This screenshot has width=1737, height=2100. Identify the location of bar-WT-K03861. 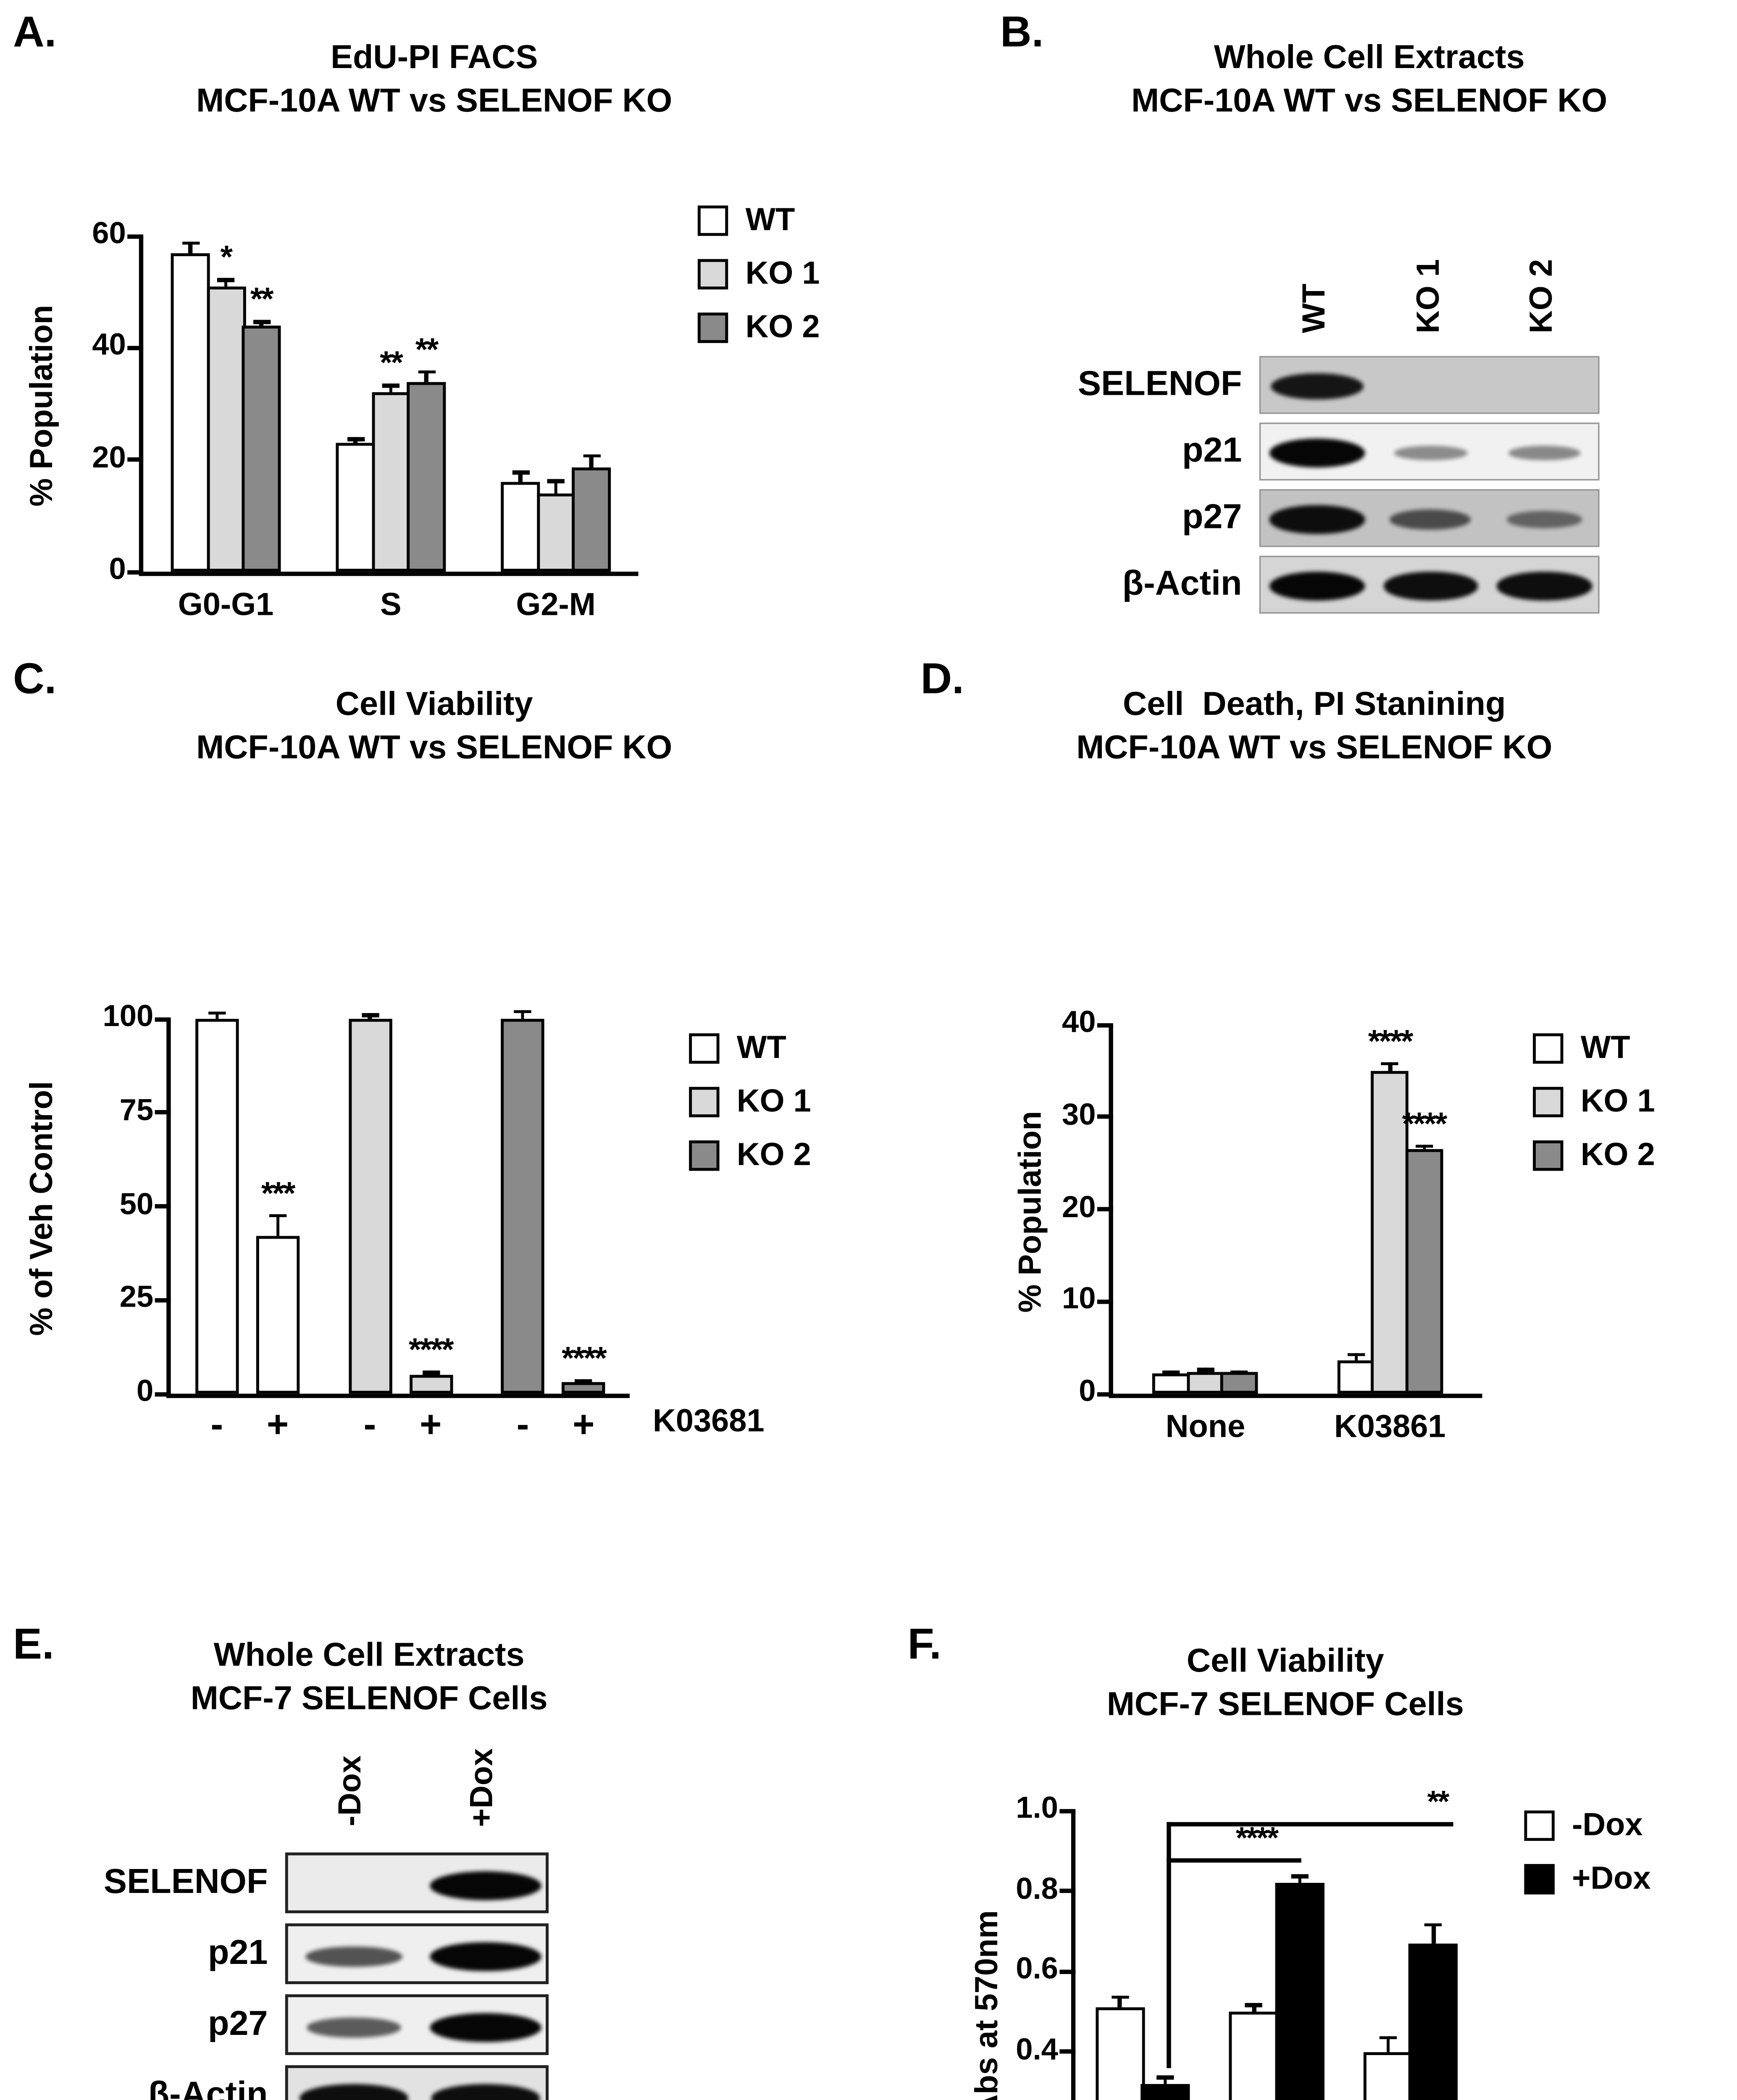
(1356, 1377).